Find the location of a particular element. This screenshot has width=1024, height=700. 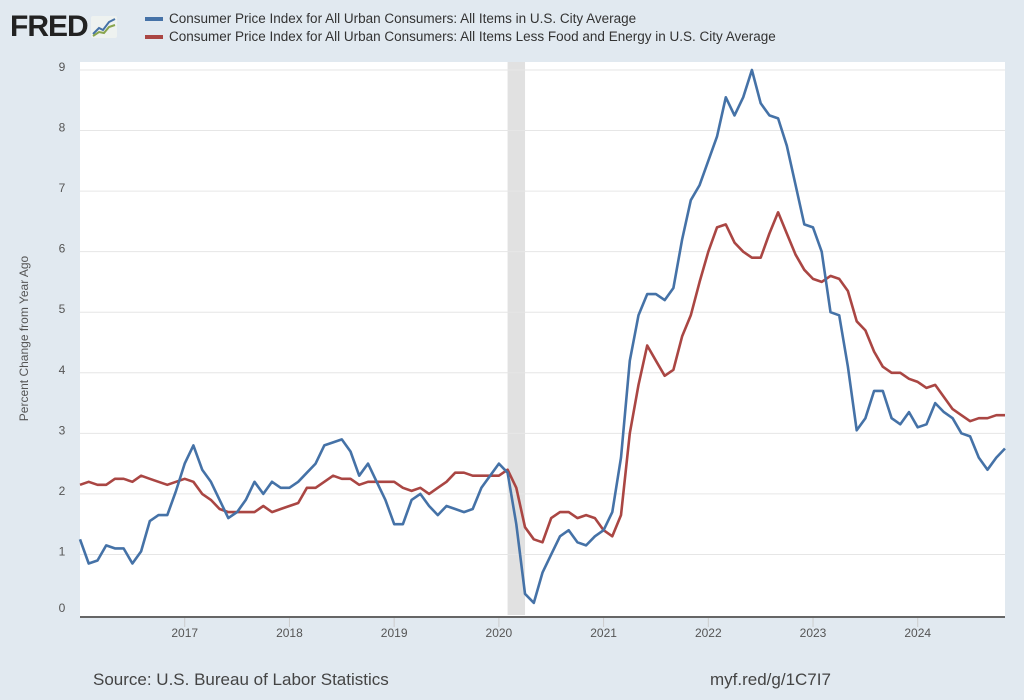

legend-swatch-blue is located at coordinates (154, 19).